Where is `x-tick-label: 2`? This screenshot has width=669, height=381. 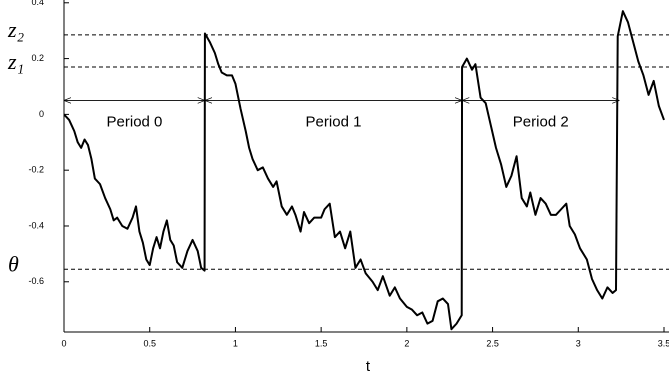 x-tick-label: 2 is located at coordinates (406, 343).